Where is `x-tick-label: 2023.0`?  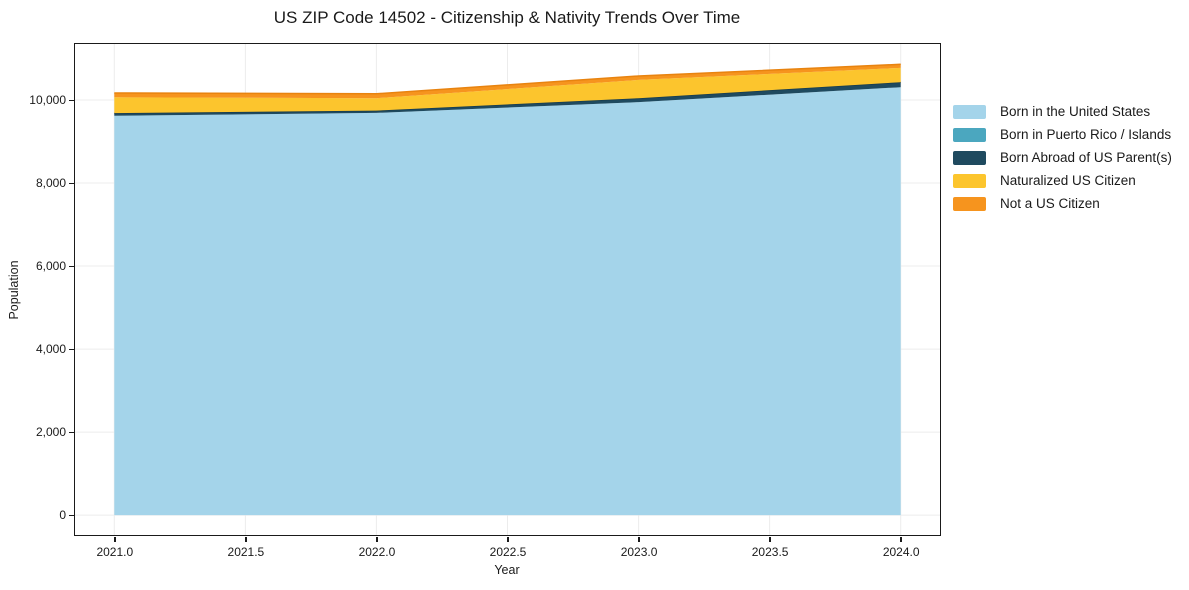
x-tick-label: 2023.0 is located at coordinates (639, 552).